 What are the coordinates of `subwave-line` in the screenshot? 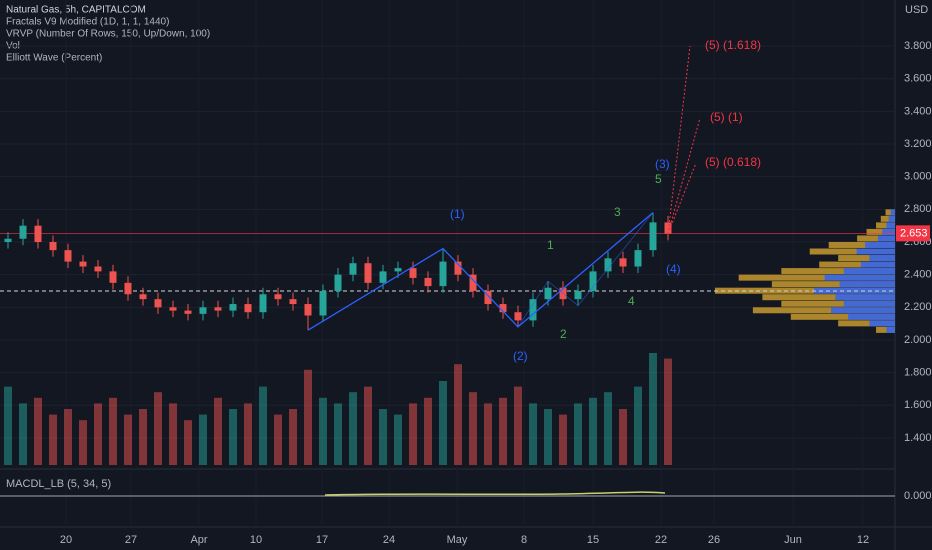 It's located at (585, 270).